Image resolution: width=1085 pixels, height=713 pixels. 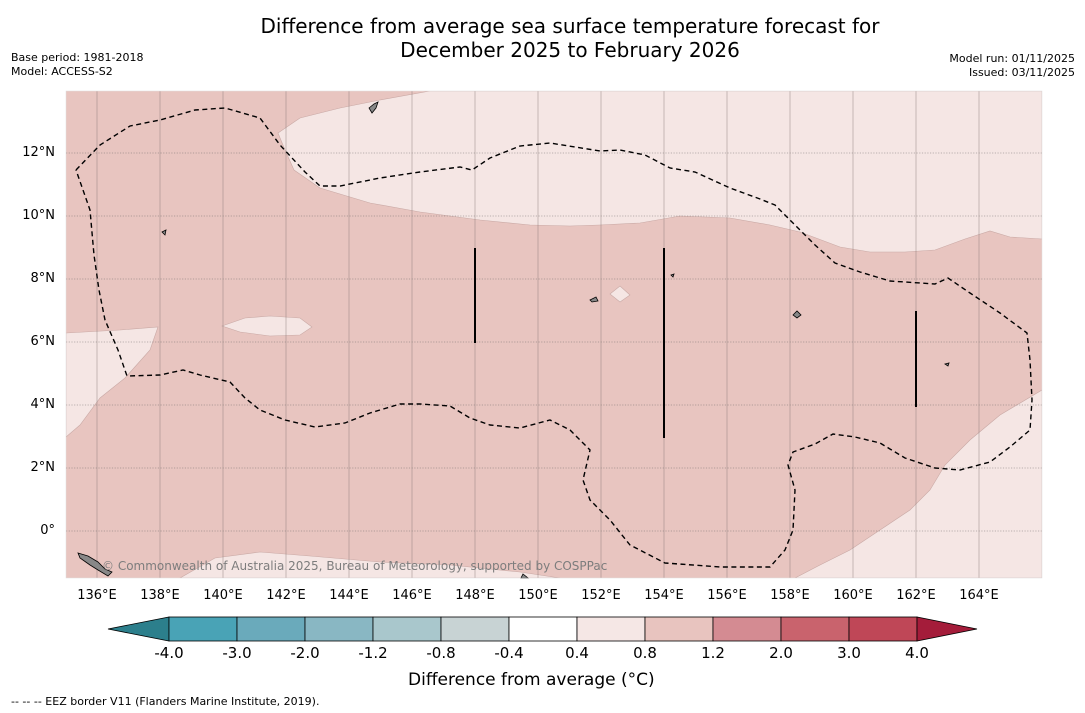 I want to click on colorbar-label-4: -0.8, so click(x=441, y=653).